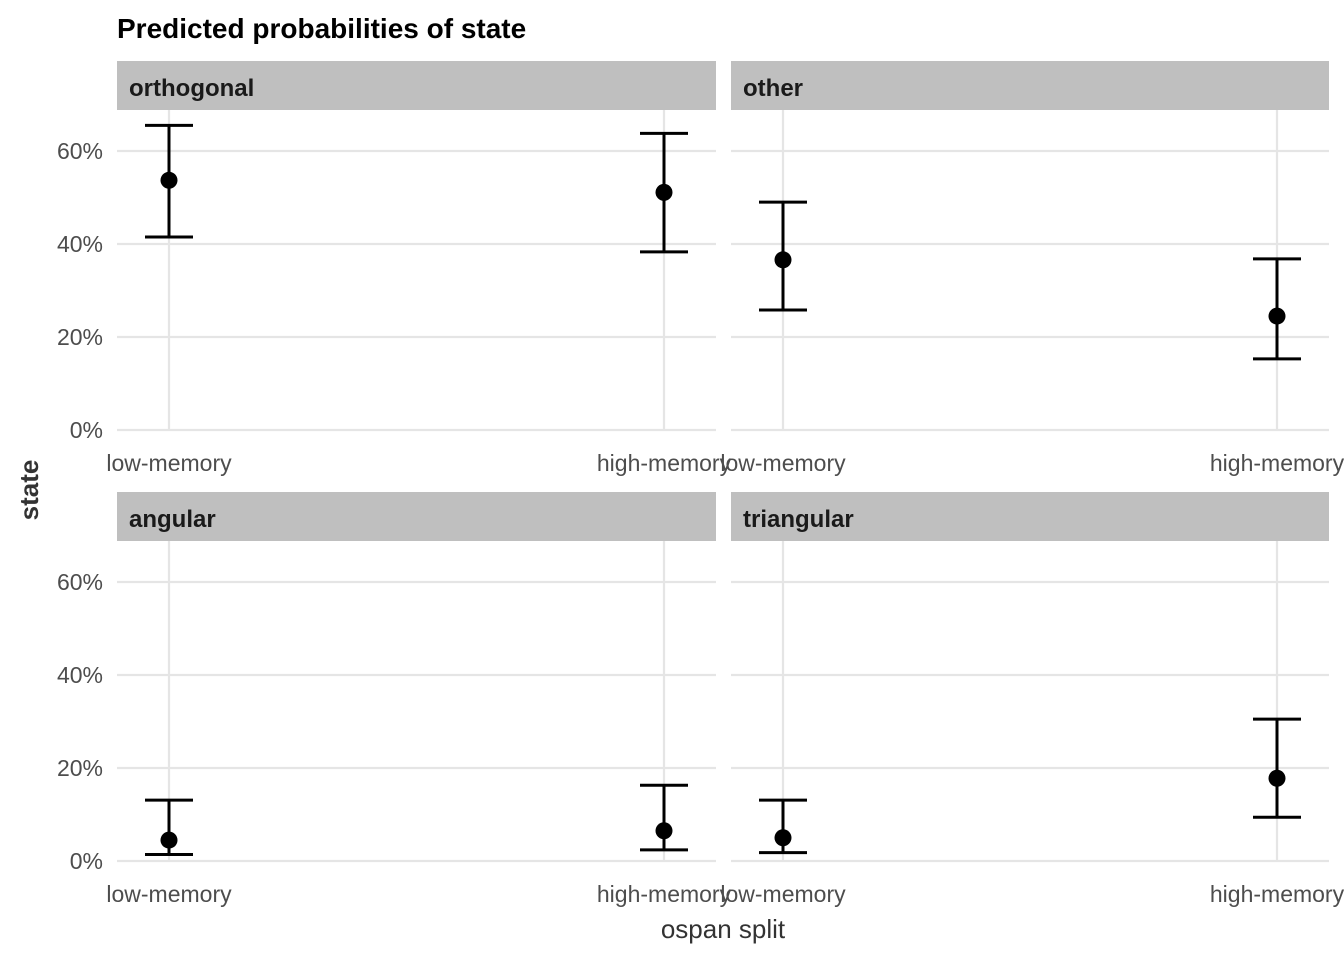  What do you see at coordinates (191, 88) in the screenshot?
I see `facet-strip-label: orthogonal` at bounding box center [191, 88].